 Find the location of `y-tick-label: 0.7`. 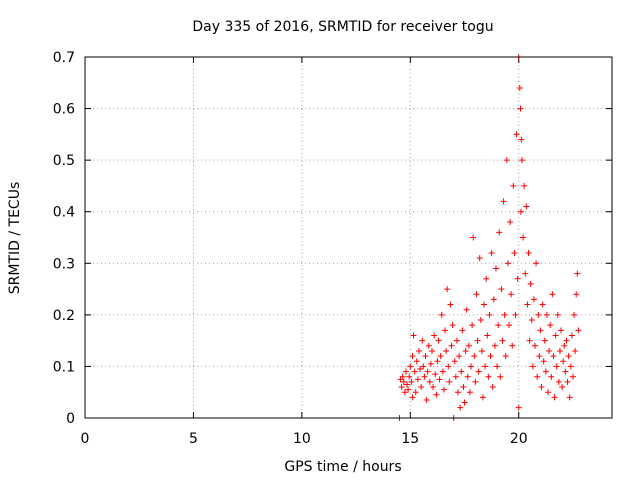

y-tick-label: 0.7 is located at coordinates (64, 58).